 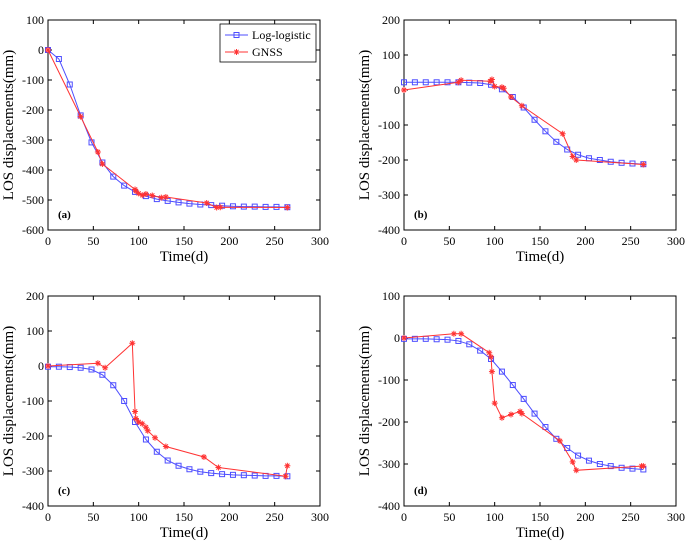 What do you see at coordinates (33, 110) in the screenshot?
I see `y-tick-label: -200` at bounding box center [33, 110].